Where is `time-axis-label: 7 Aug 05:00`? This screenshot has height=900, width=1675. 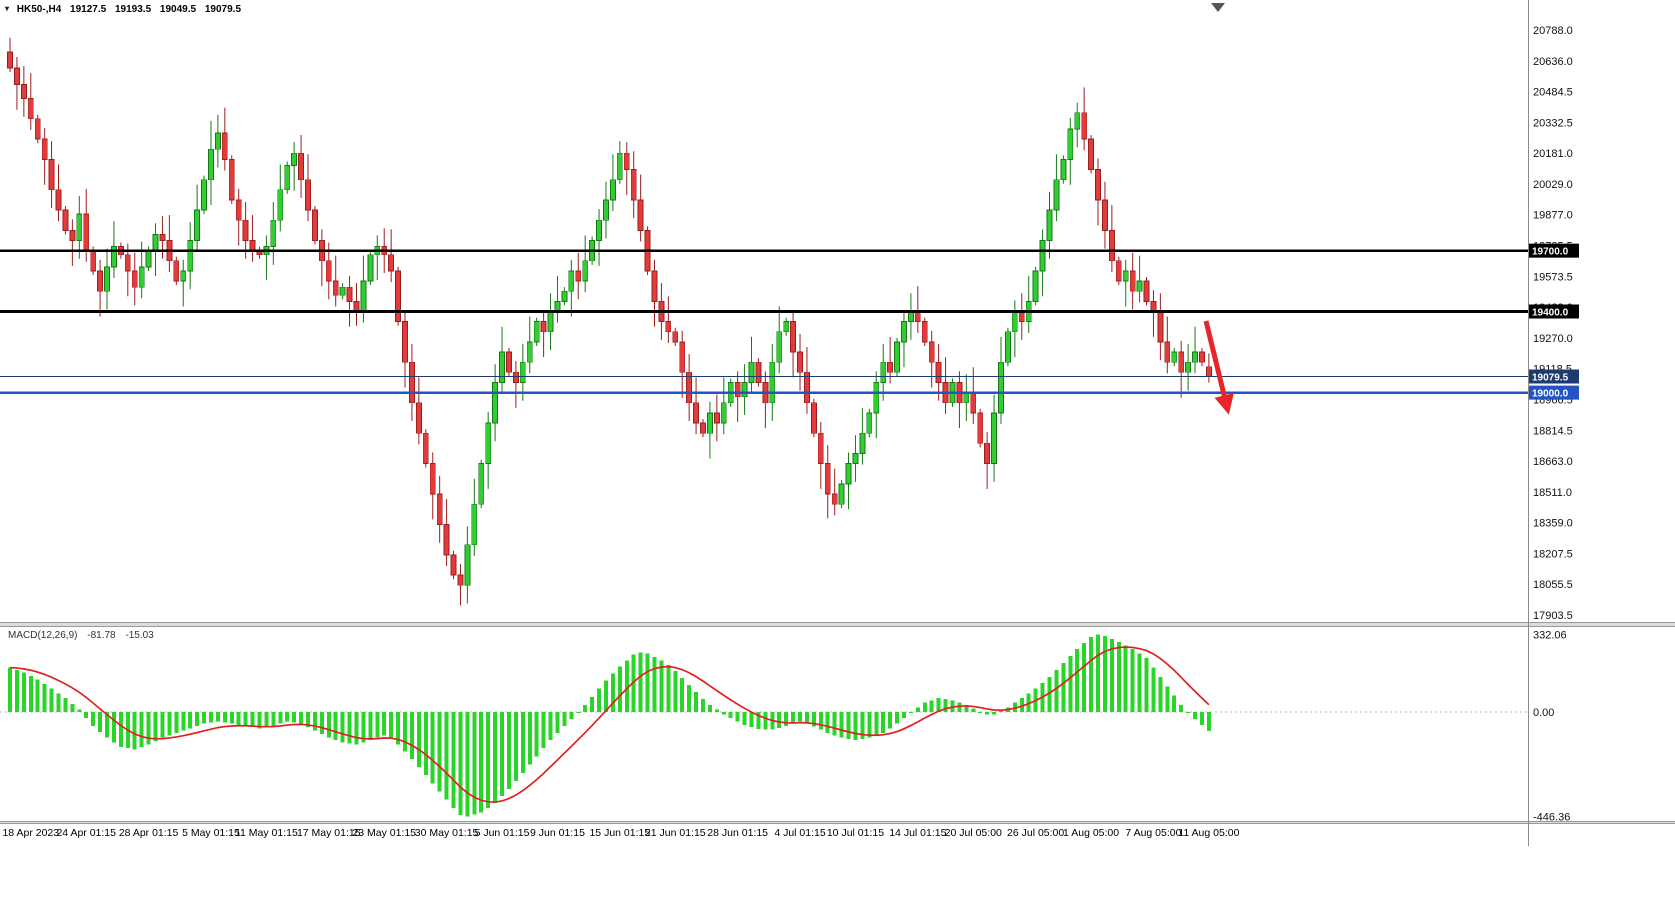
time-axis-label: 7 Aug 05:00 is located at coordinates (1153, 833).